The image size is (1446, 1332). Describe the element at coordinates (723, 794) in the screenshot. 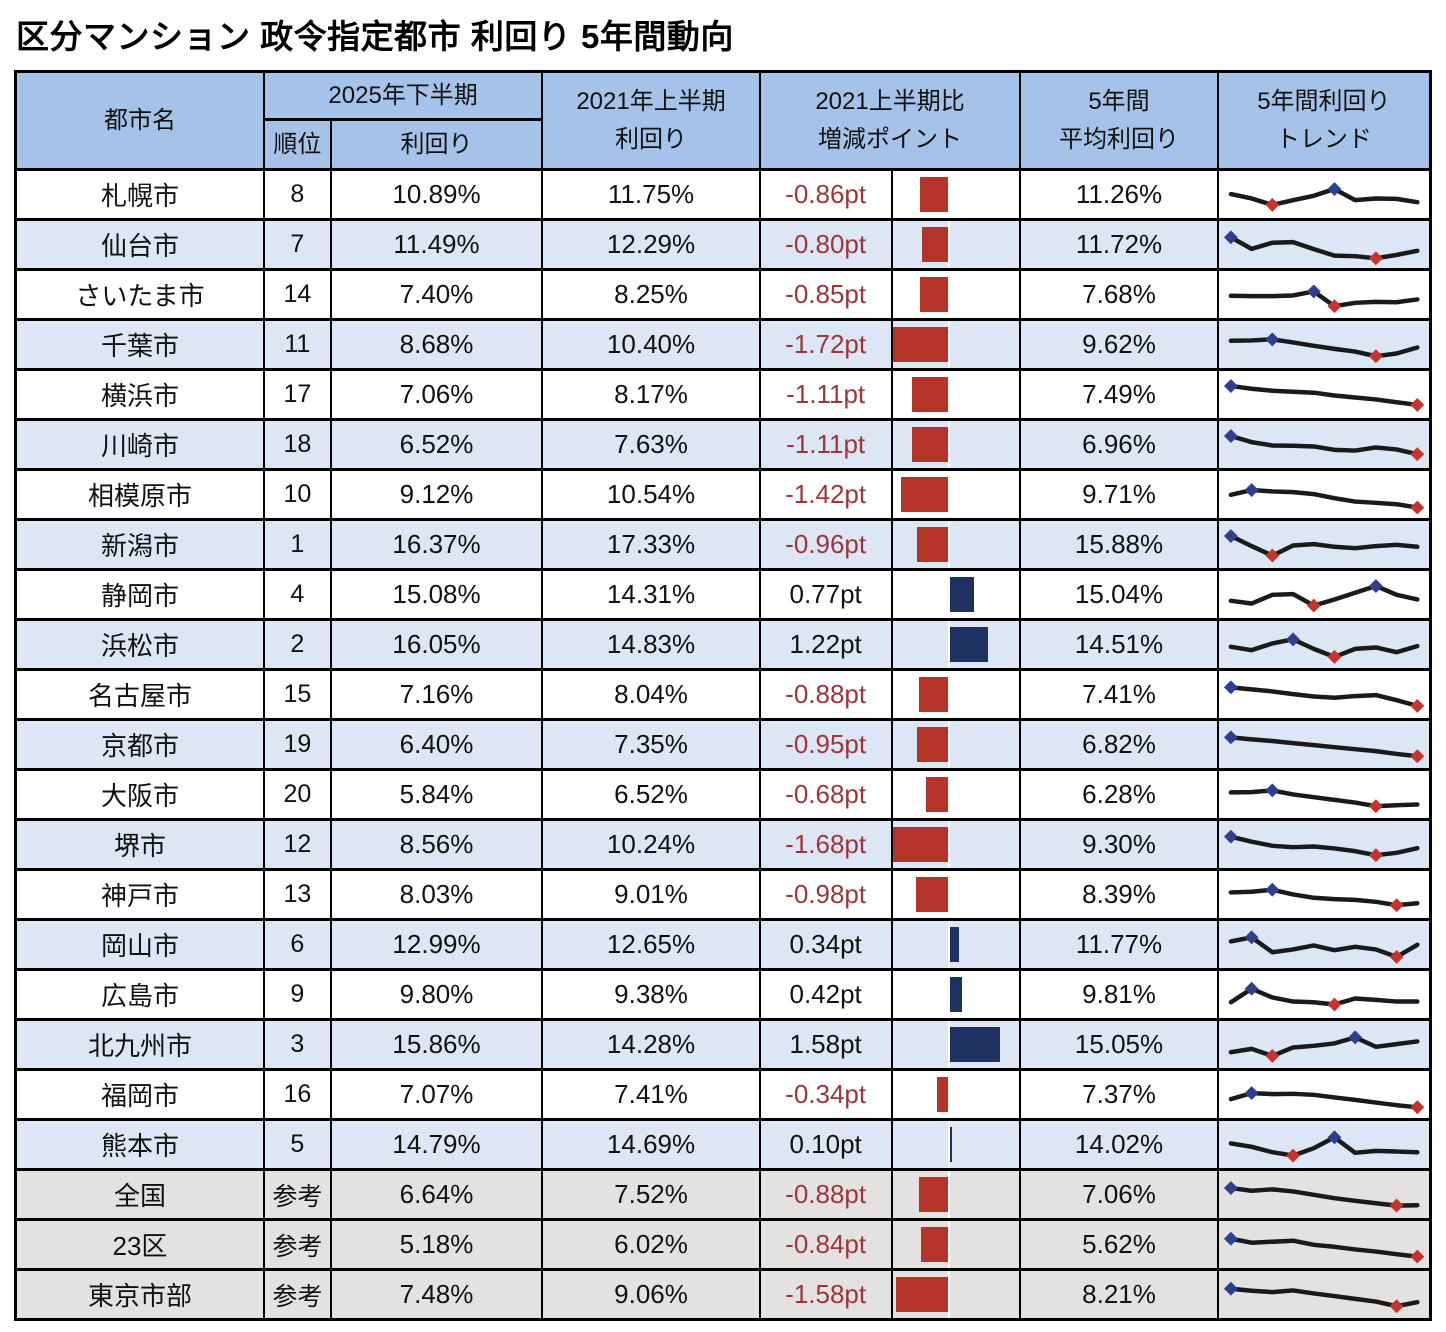

I see `table-row: 大阪市 20 5.84% 6.52% -0.68pt 6.28%` at that location.